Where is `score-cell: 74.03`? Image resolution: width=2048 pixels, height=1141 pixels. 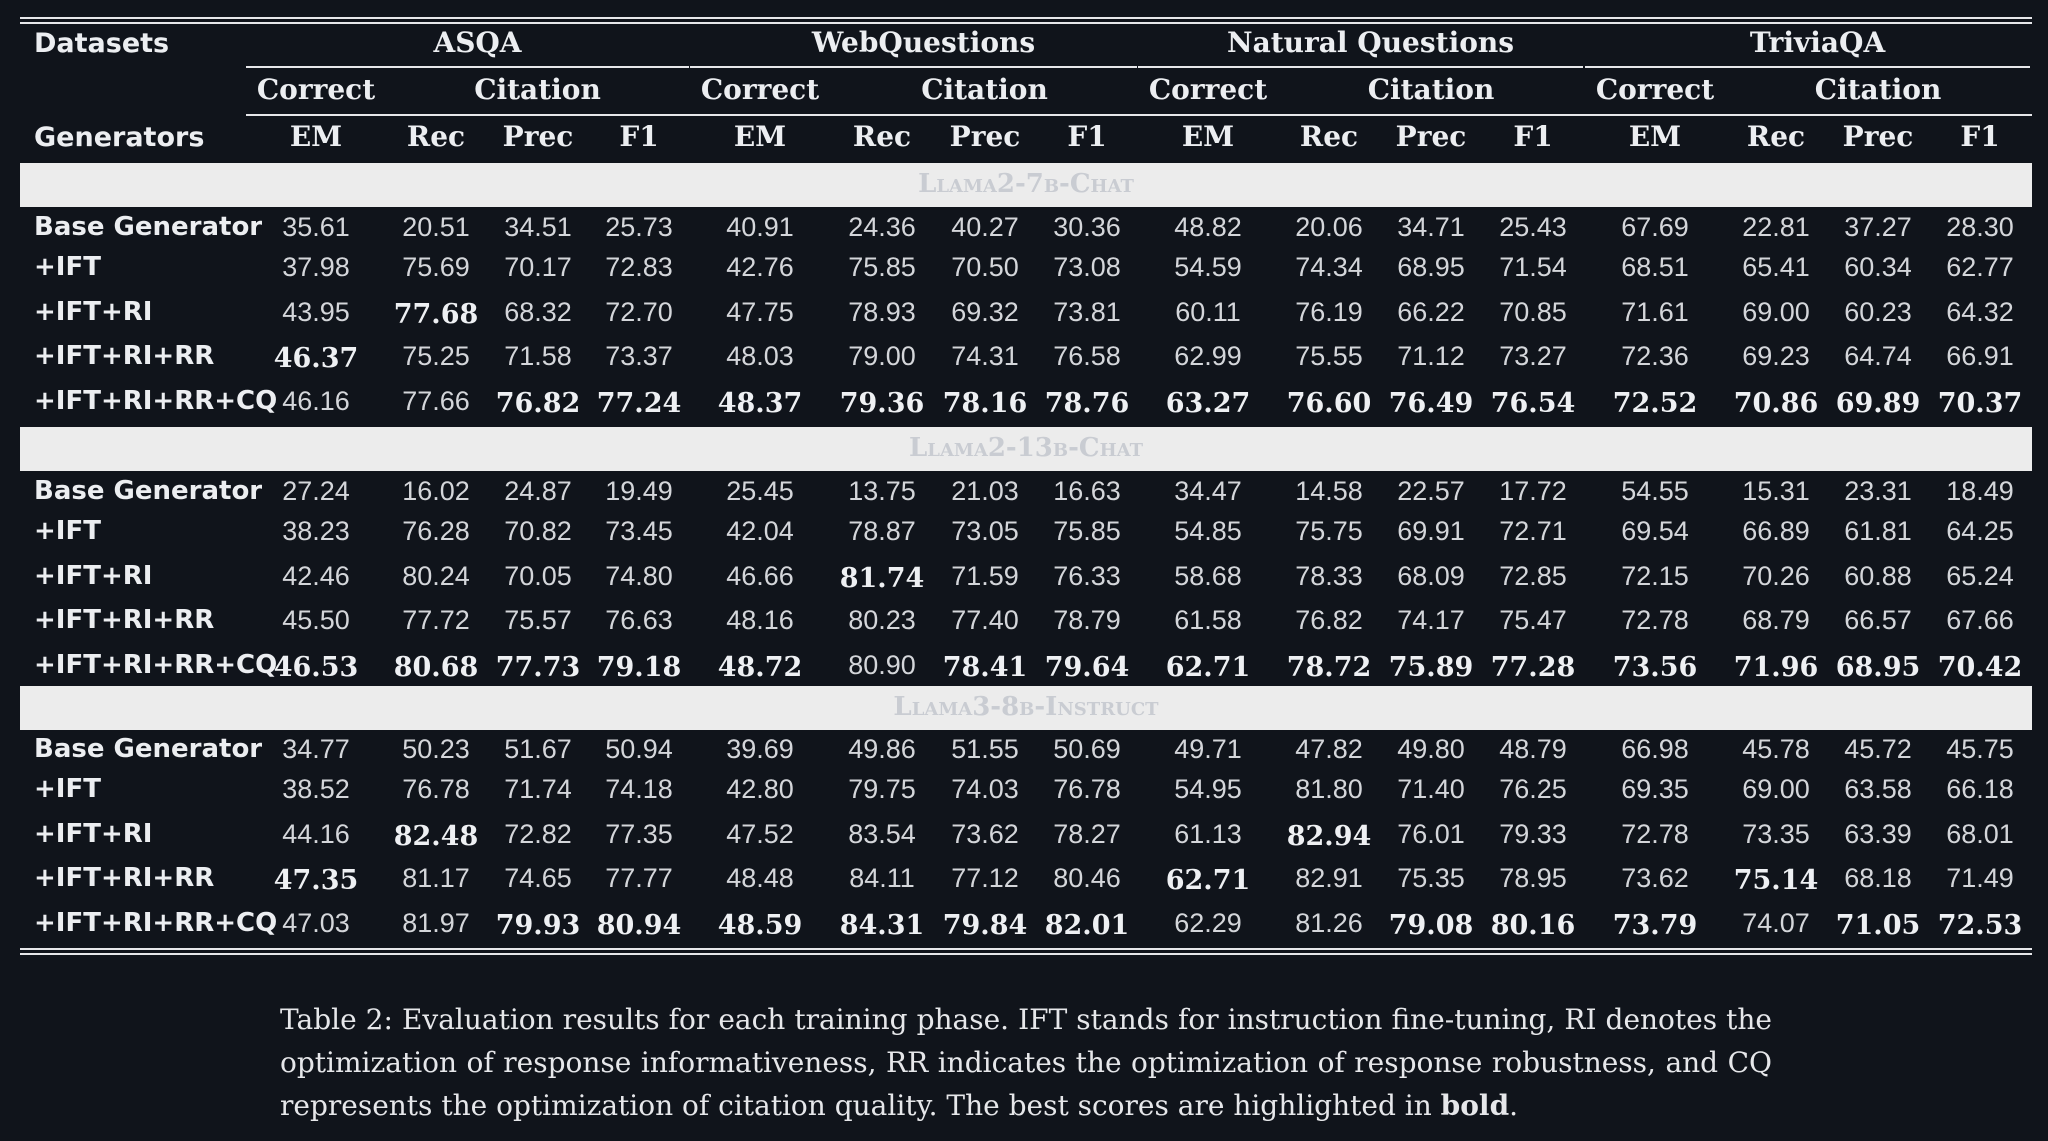
score-cell: 74.03 is located at coordinates (985, 789).